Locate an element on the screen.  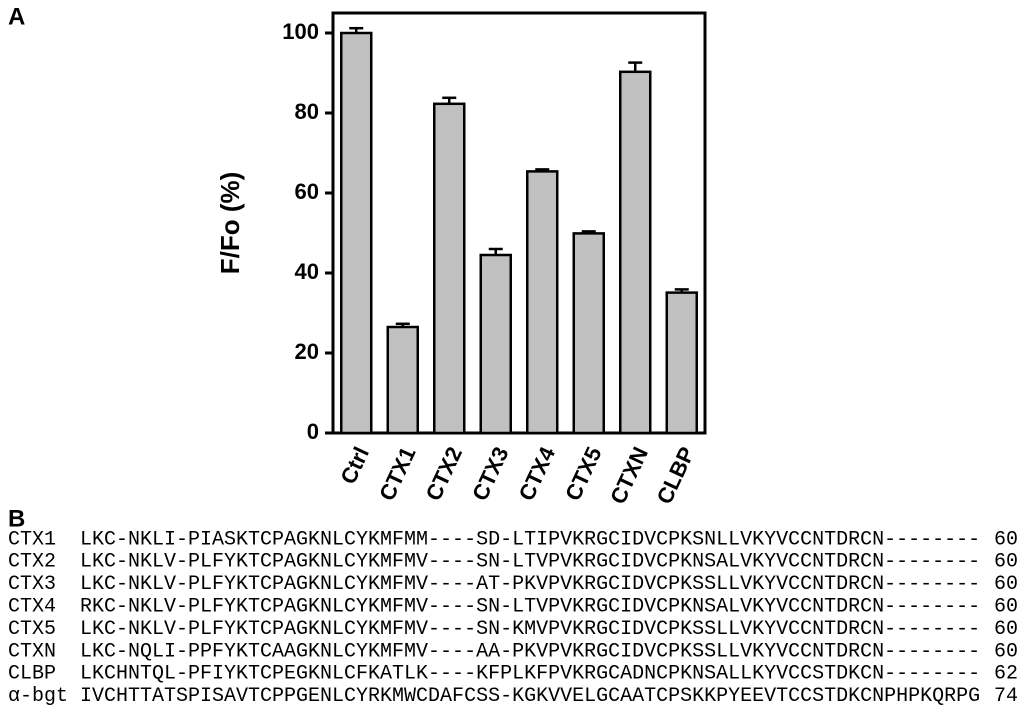
x-tick-label: CTX3 is located at coordinates (490, 474).